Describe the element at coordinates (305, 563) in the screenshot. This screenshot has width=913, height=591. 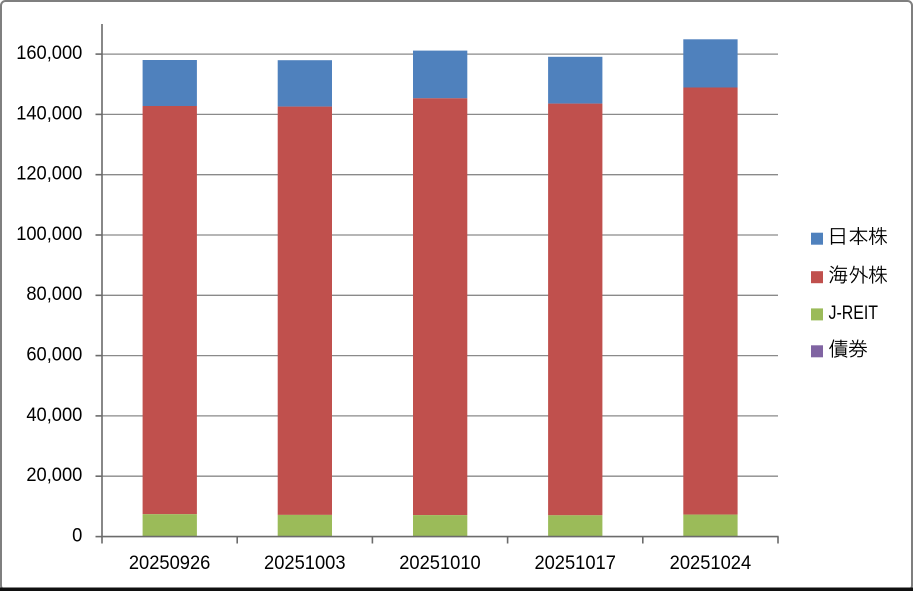
I see `svg-text: 20251003` at that location.